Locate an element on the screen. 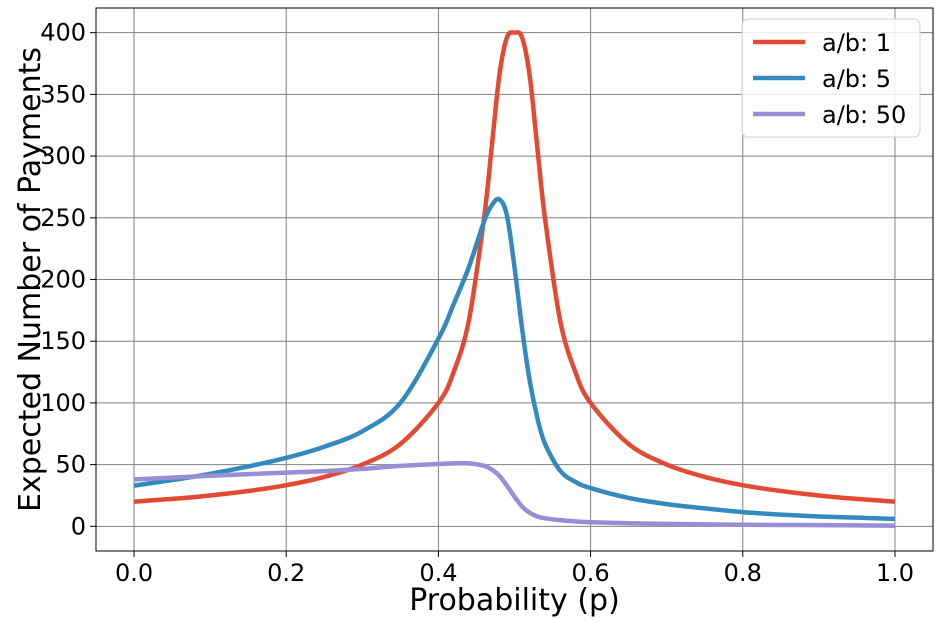 Image resolution: width=939 pixels, height=622 pixels. legend: a/b: 1 a/b: 5 a/b: 50 is located at coordinates (831, 78).